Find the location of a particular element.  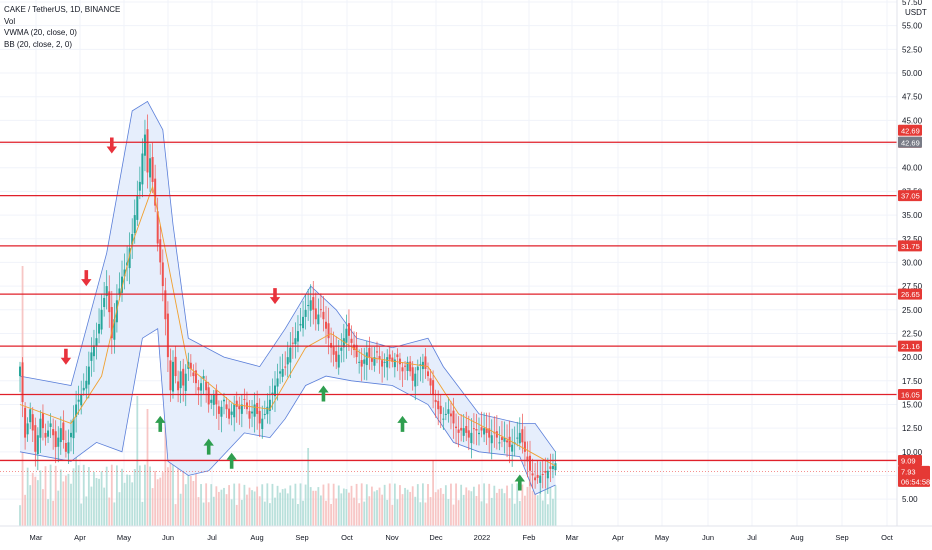

vwma-indicator-label: VWMA (20, close, 0) is located at coordinates (40, 32).